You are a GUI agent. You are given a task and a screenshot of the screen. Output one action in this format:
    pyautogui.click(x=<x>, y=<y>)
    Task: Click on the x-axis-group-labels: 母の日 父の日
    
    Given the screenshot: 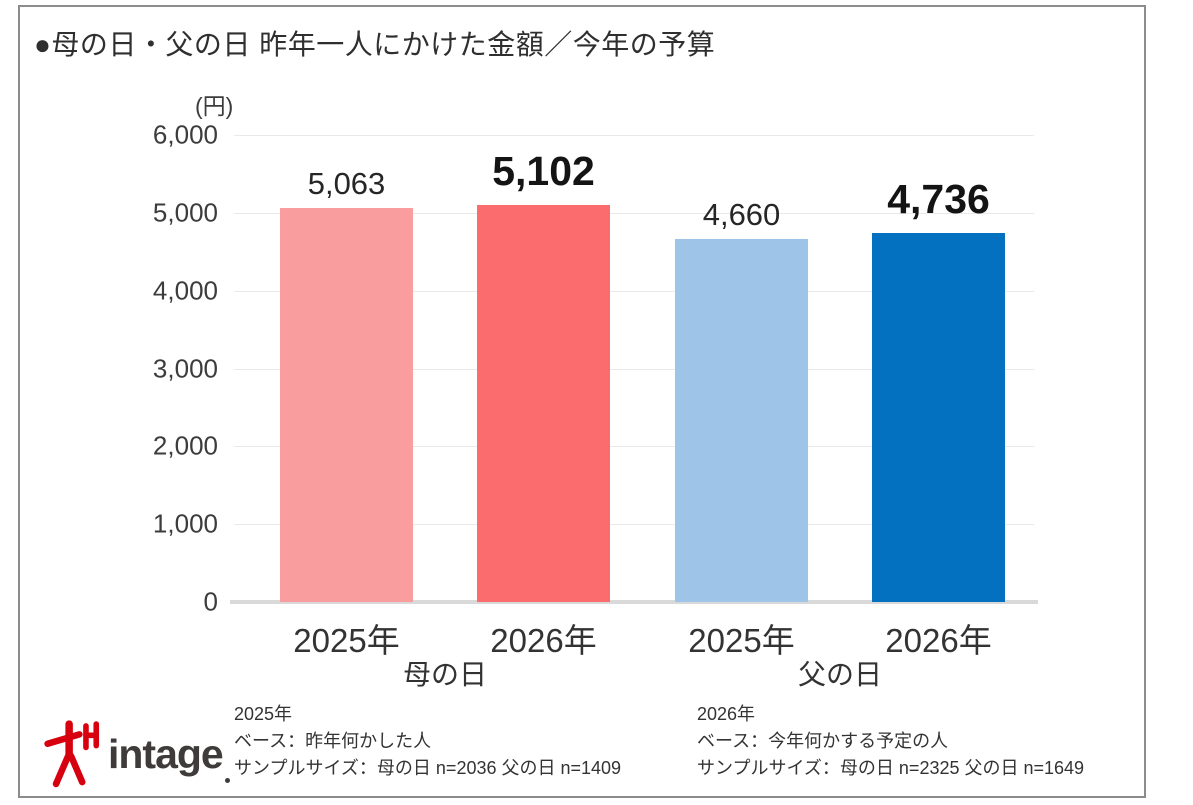 What is the action you would take?
    pyautogui.click(x=634, y=671)
    